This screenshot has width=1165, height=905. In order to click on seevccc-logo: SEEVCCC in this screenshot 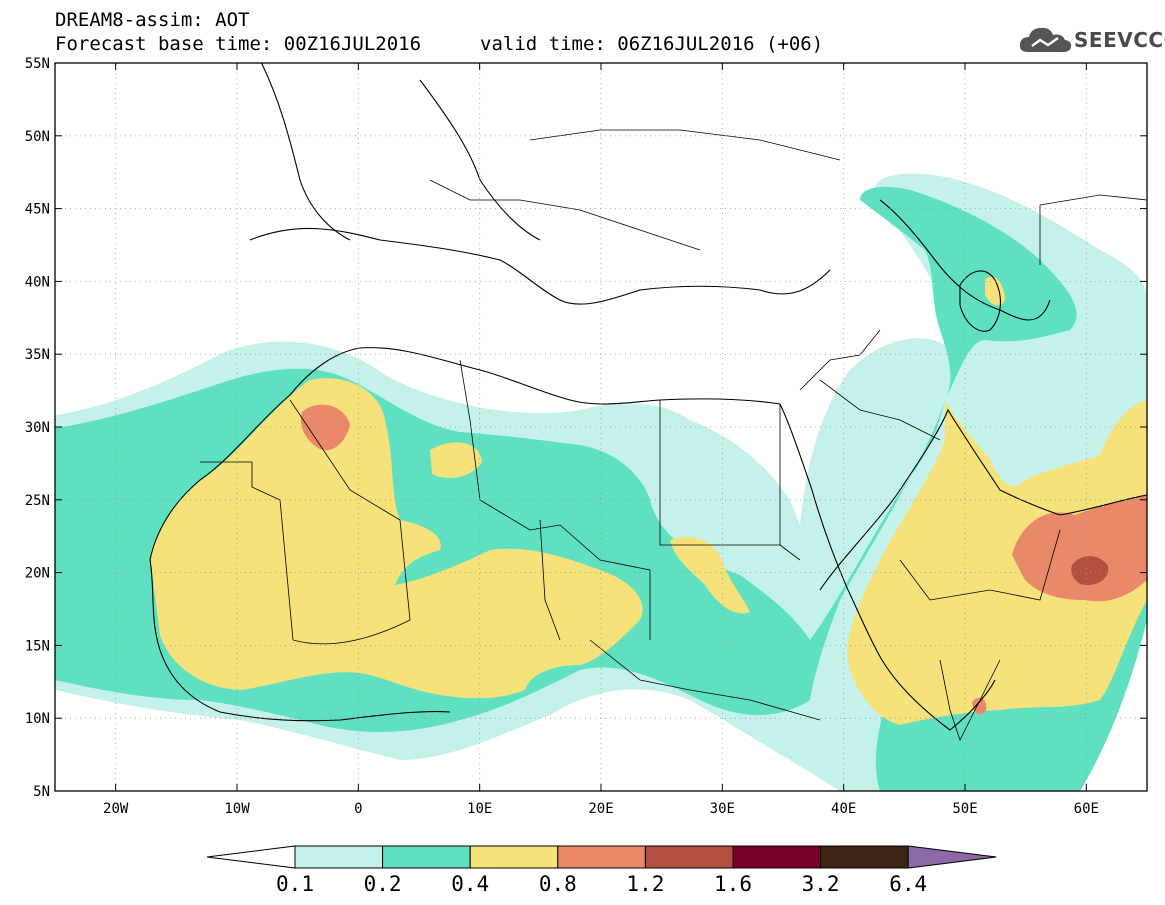, I will do `click(1091, 40)`.